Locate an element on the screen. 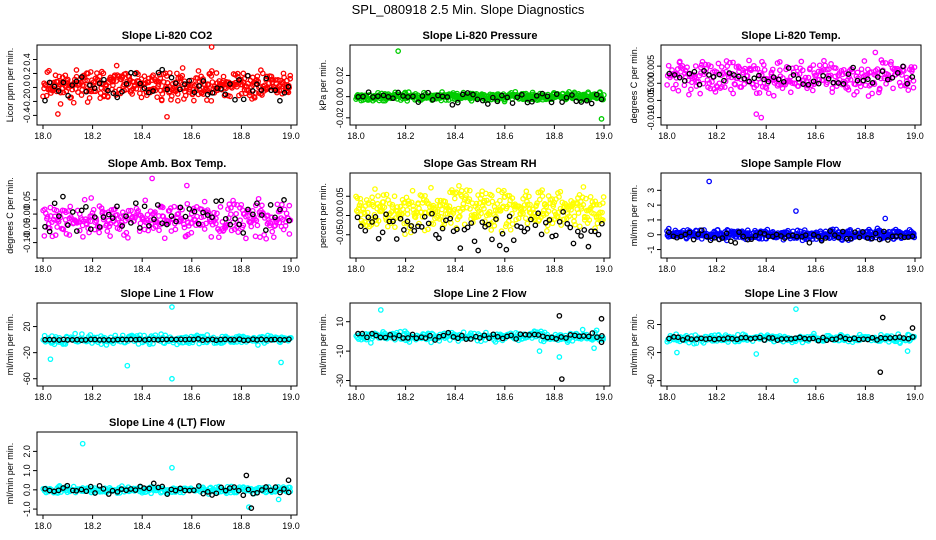 The image size is (936, 540). y-tick-label: 0.00 is located at coordinates (340, 97).